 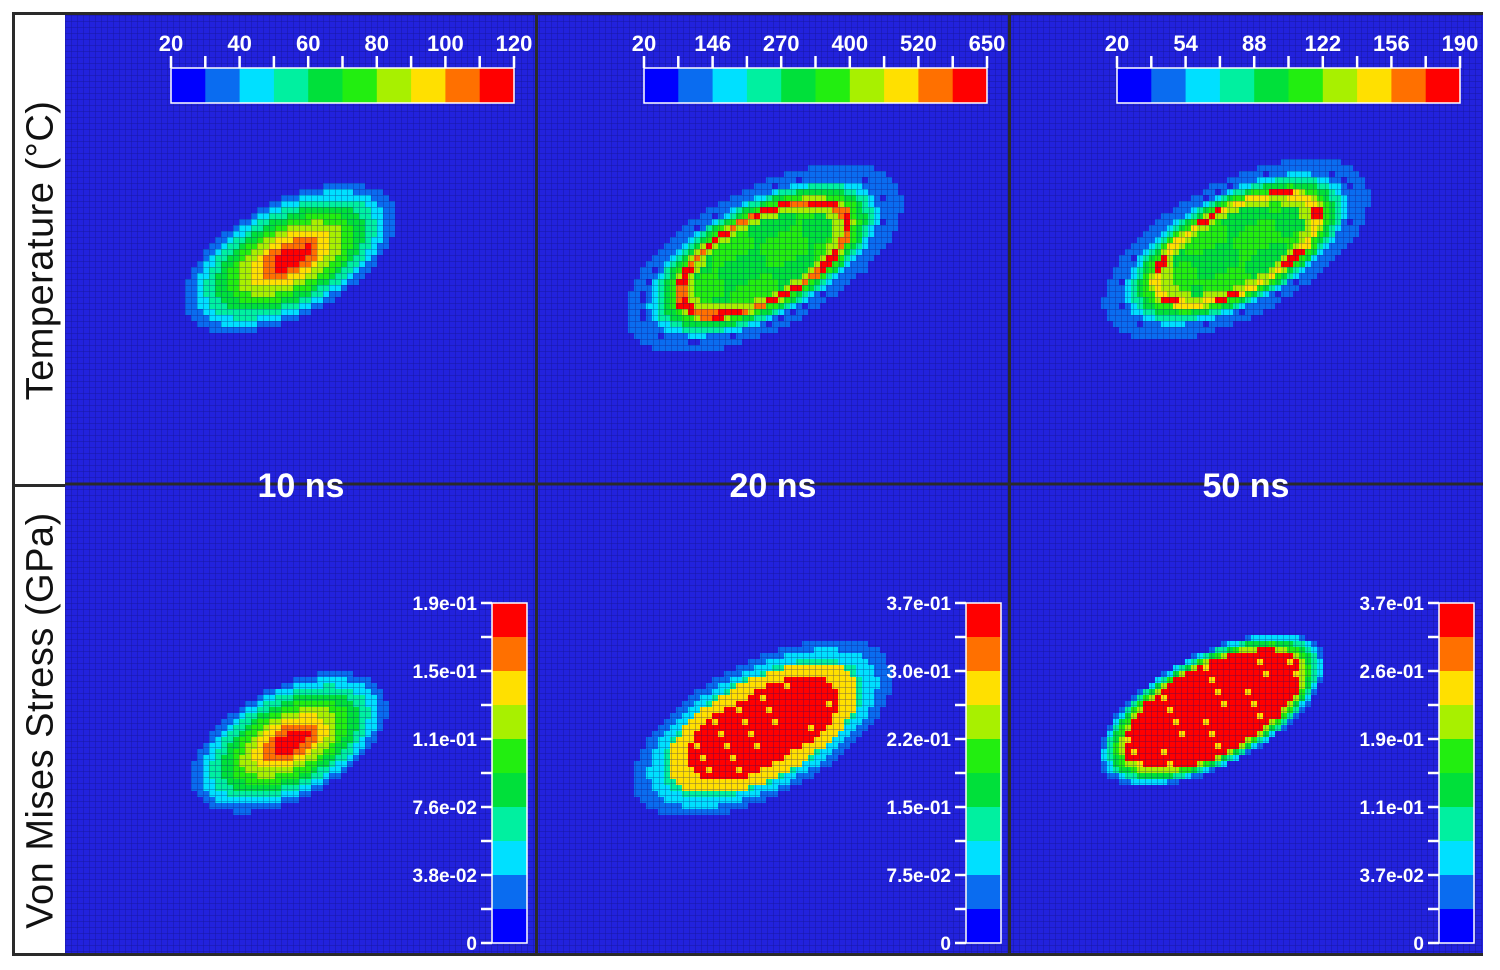 What do you see at coordinates (377, 43) in the screenshot?
I see `colorbar-tick-label: 80` at bounding box center [377, 43].